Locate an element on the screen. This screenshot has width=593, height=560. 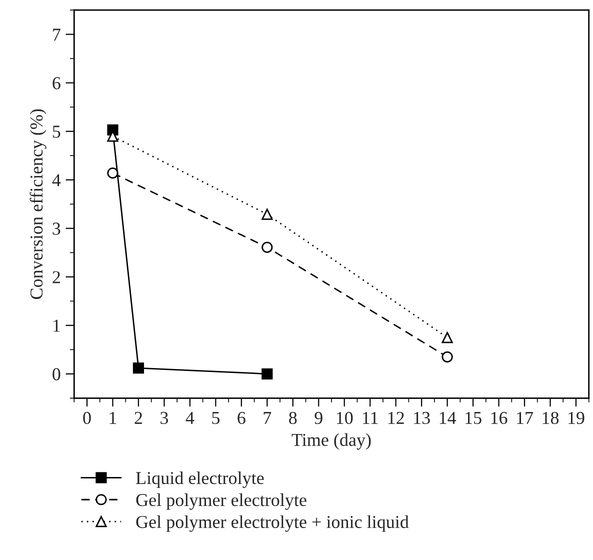
x-axis-title: Time (day) is located at coordinates (331, 441).